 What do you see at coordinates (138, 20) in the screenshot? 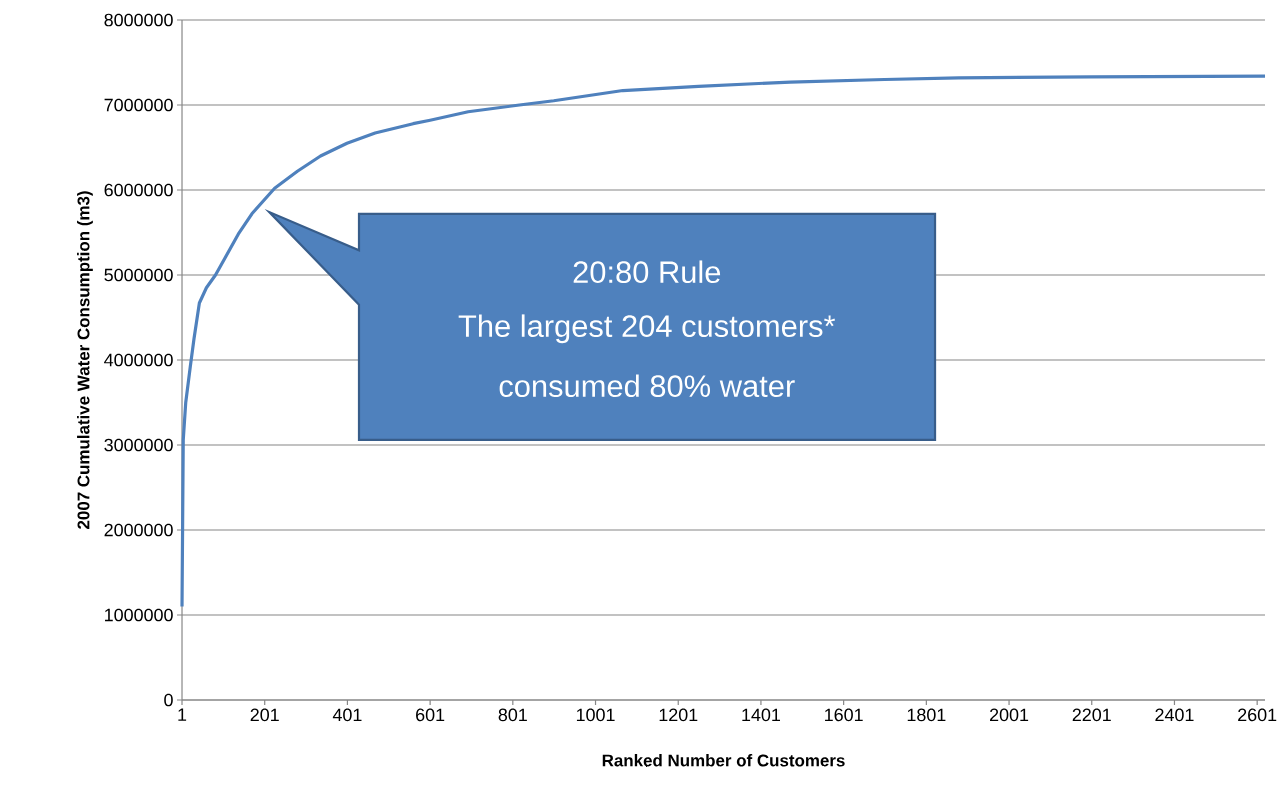
I see `y-tick-label: 8000000` at bounding box center [138, 20].